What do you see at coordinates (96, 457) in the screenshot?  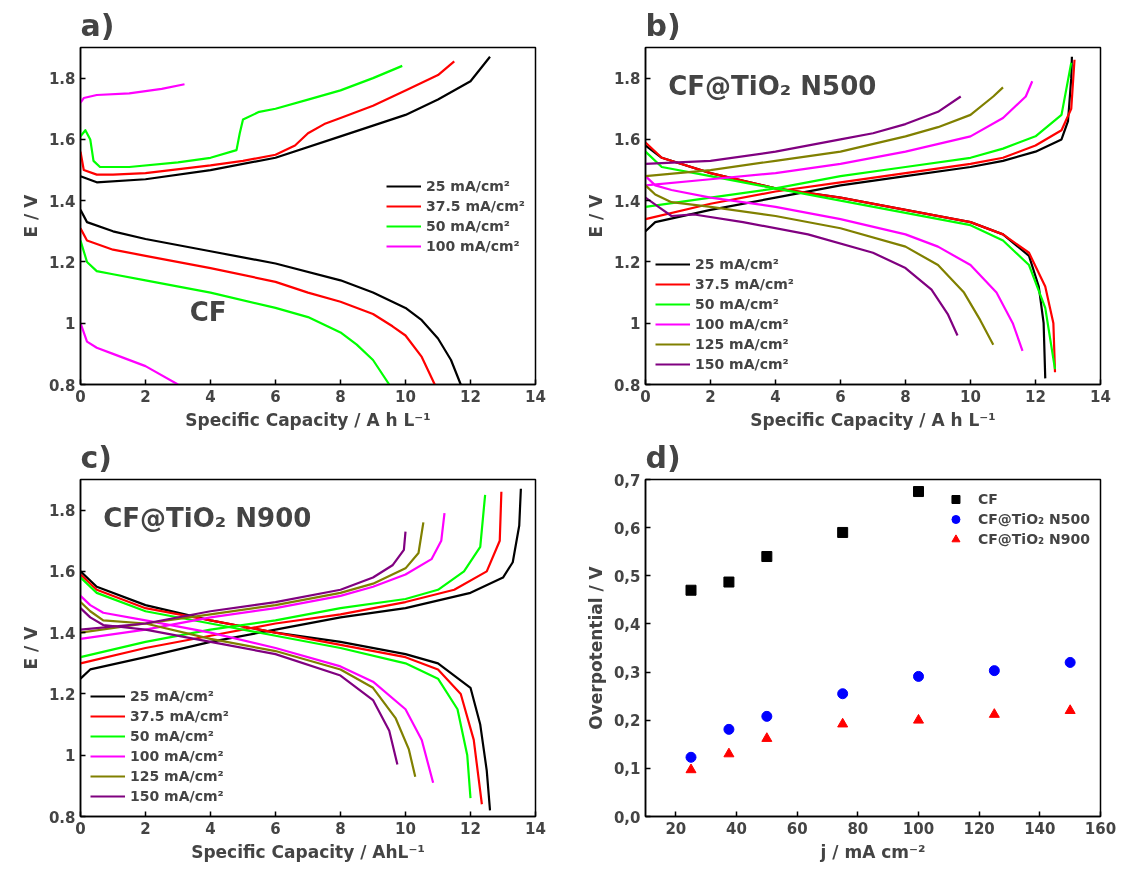 I see `chart-title: c)` at bounding box center [96, 457].